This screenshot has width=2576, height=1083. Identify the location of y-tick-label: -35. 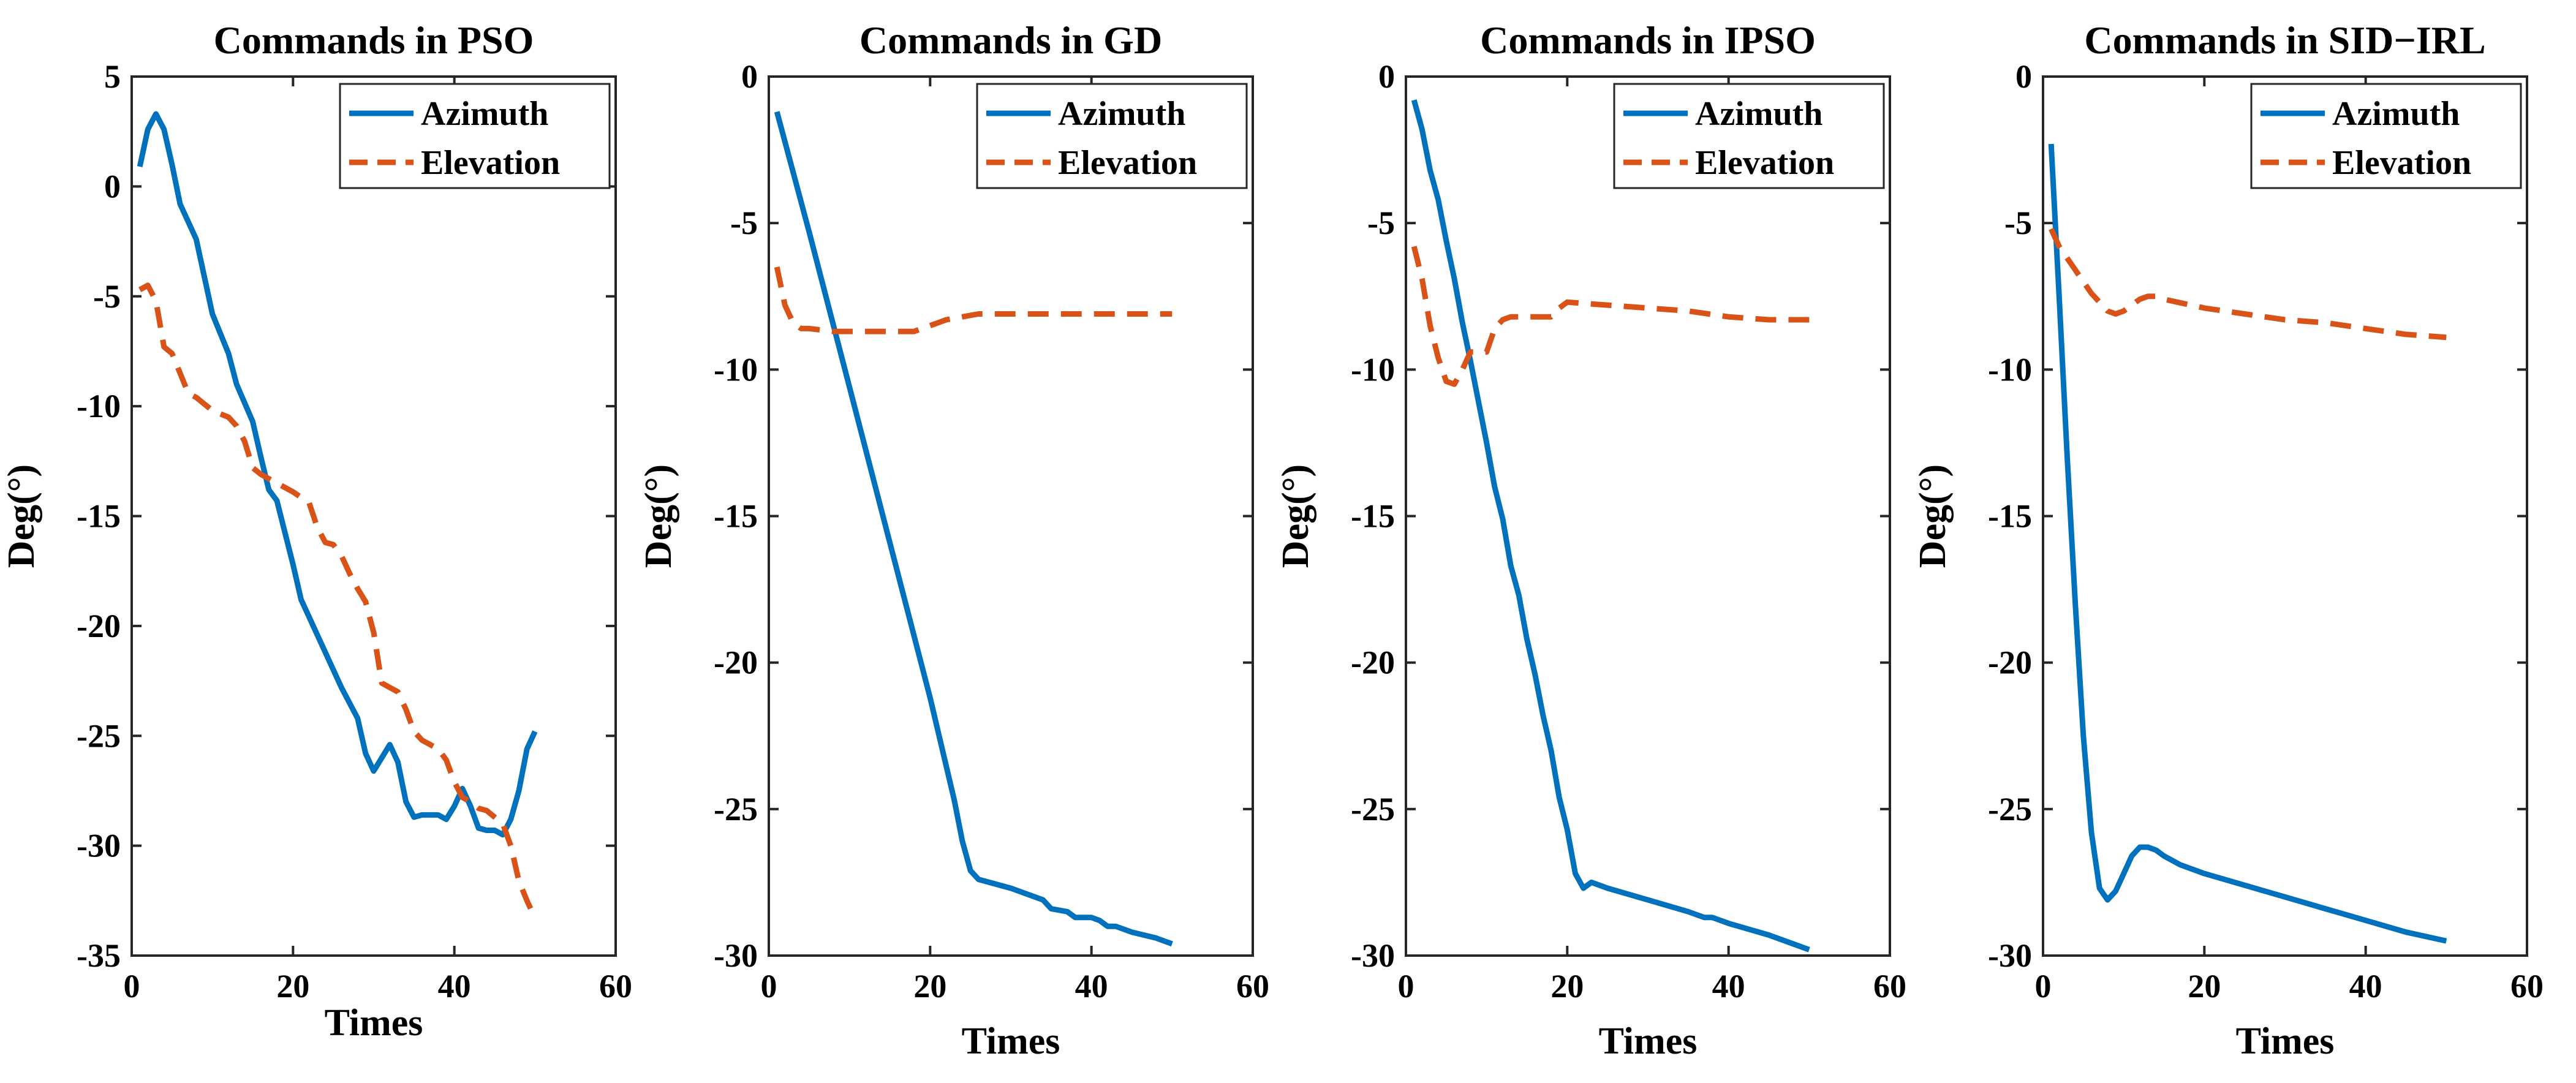
(99, 956).